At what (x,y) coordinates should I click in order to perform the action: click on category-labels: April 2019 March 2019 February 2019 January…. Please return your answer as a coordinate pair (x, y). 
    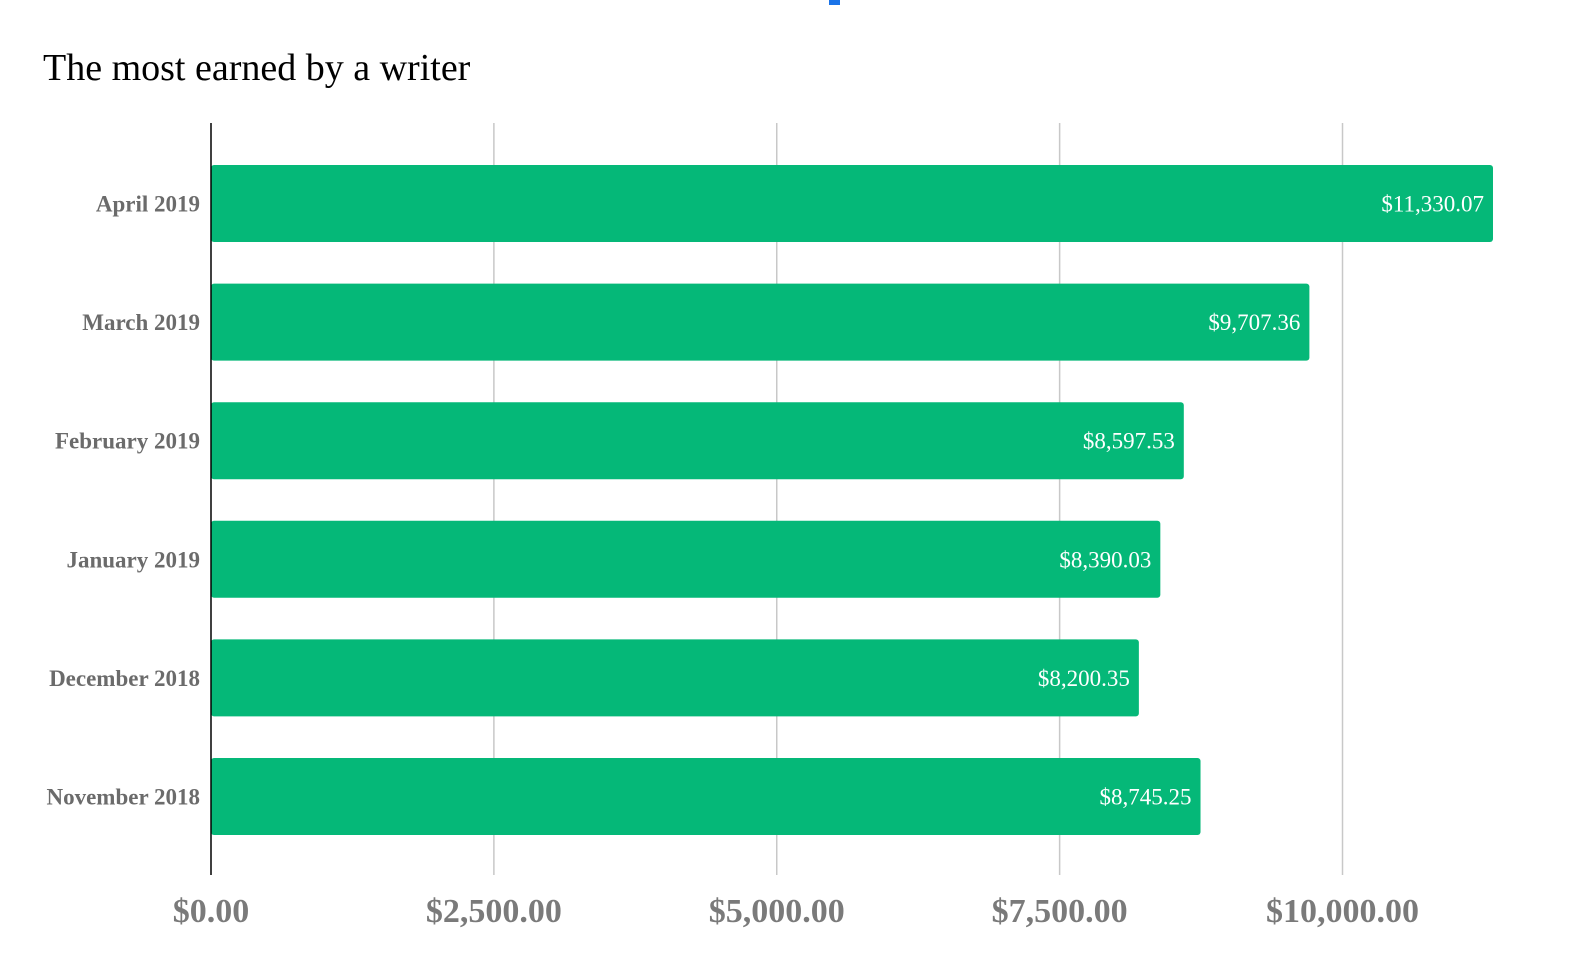
    Looking at the image, I should click on (123, 501).